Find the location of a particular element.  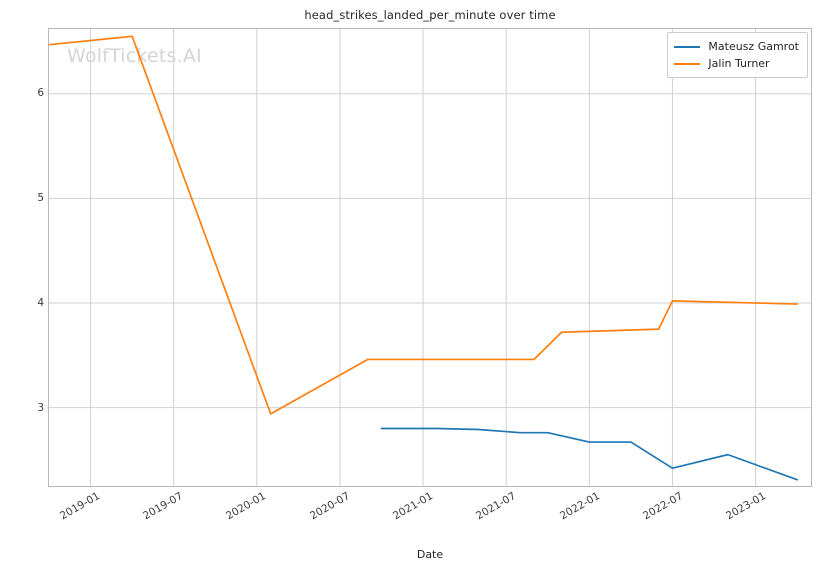

y-tick-label: 4 is located at coordinates (40, 303).